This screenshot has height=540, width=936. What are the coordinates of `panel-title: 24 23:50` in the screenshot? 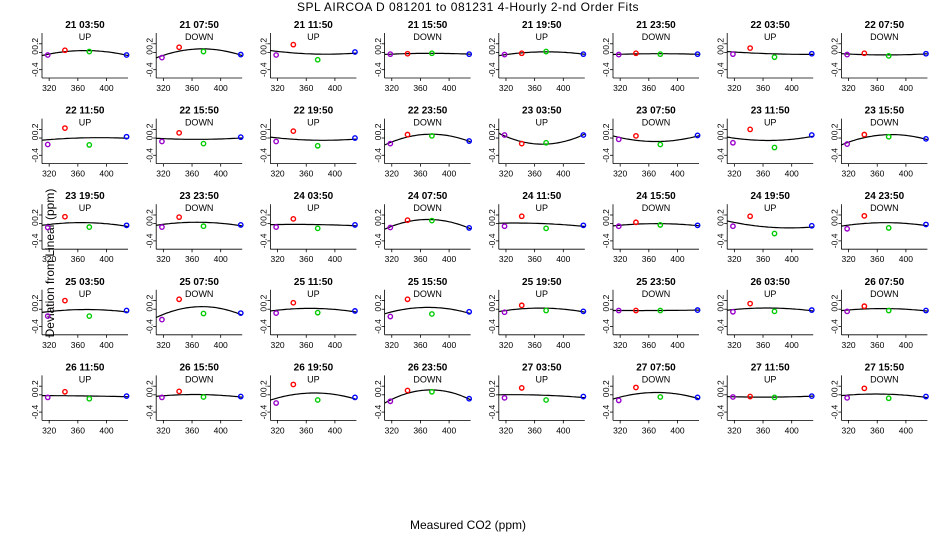 It's located at (885, 196).